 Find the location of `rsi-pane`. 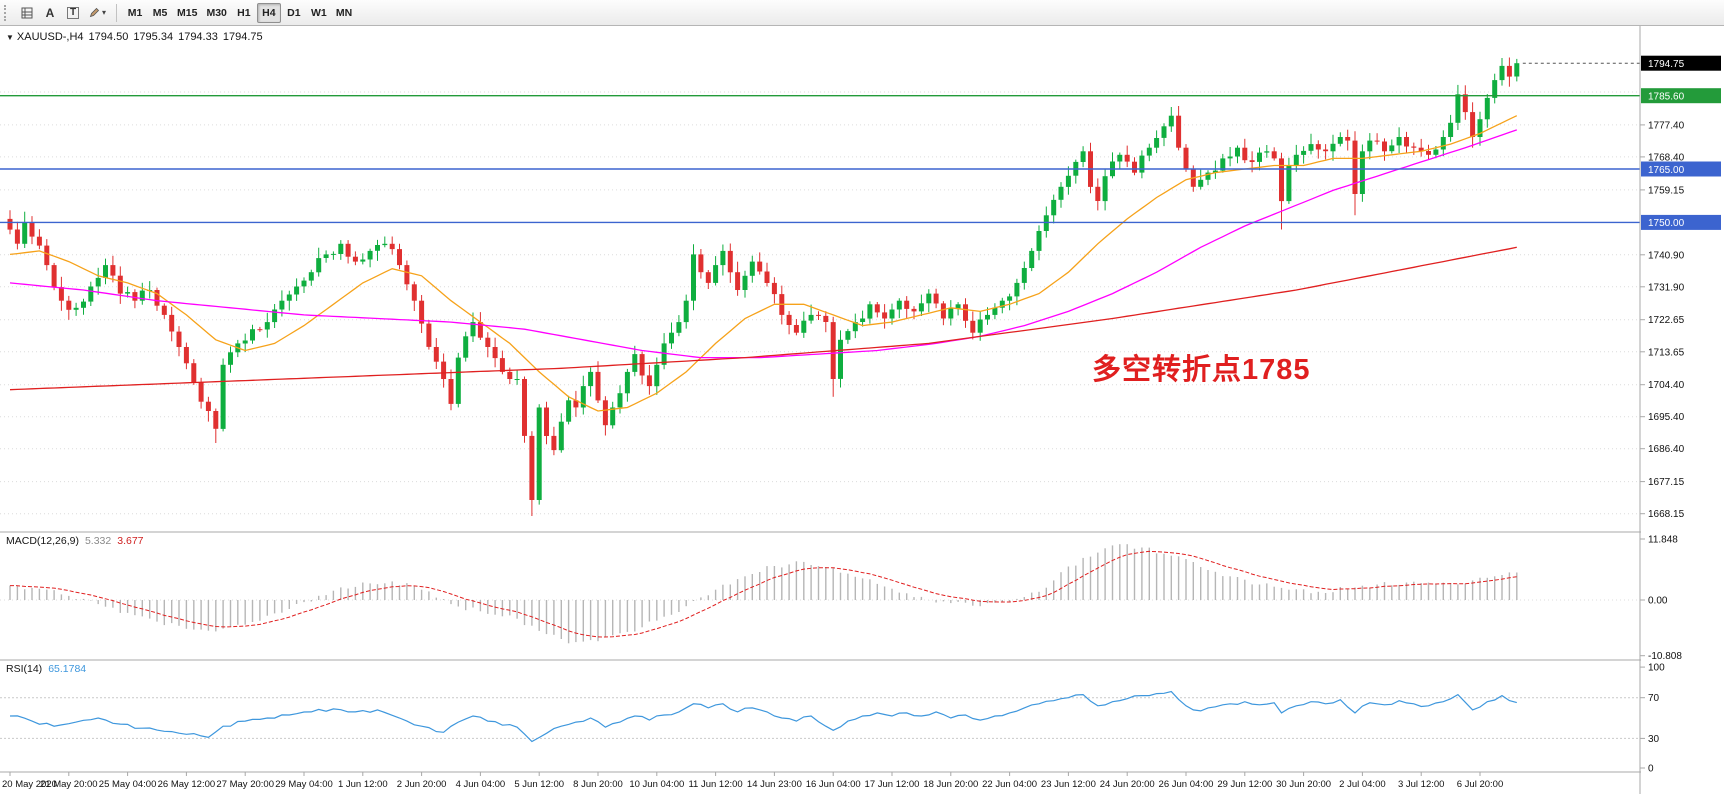

rsi-pane is located at coordinates (820, 716).